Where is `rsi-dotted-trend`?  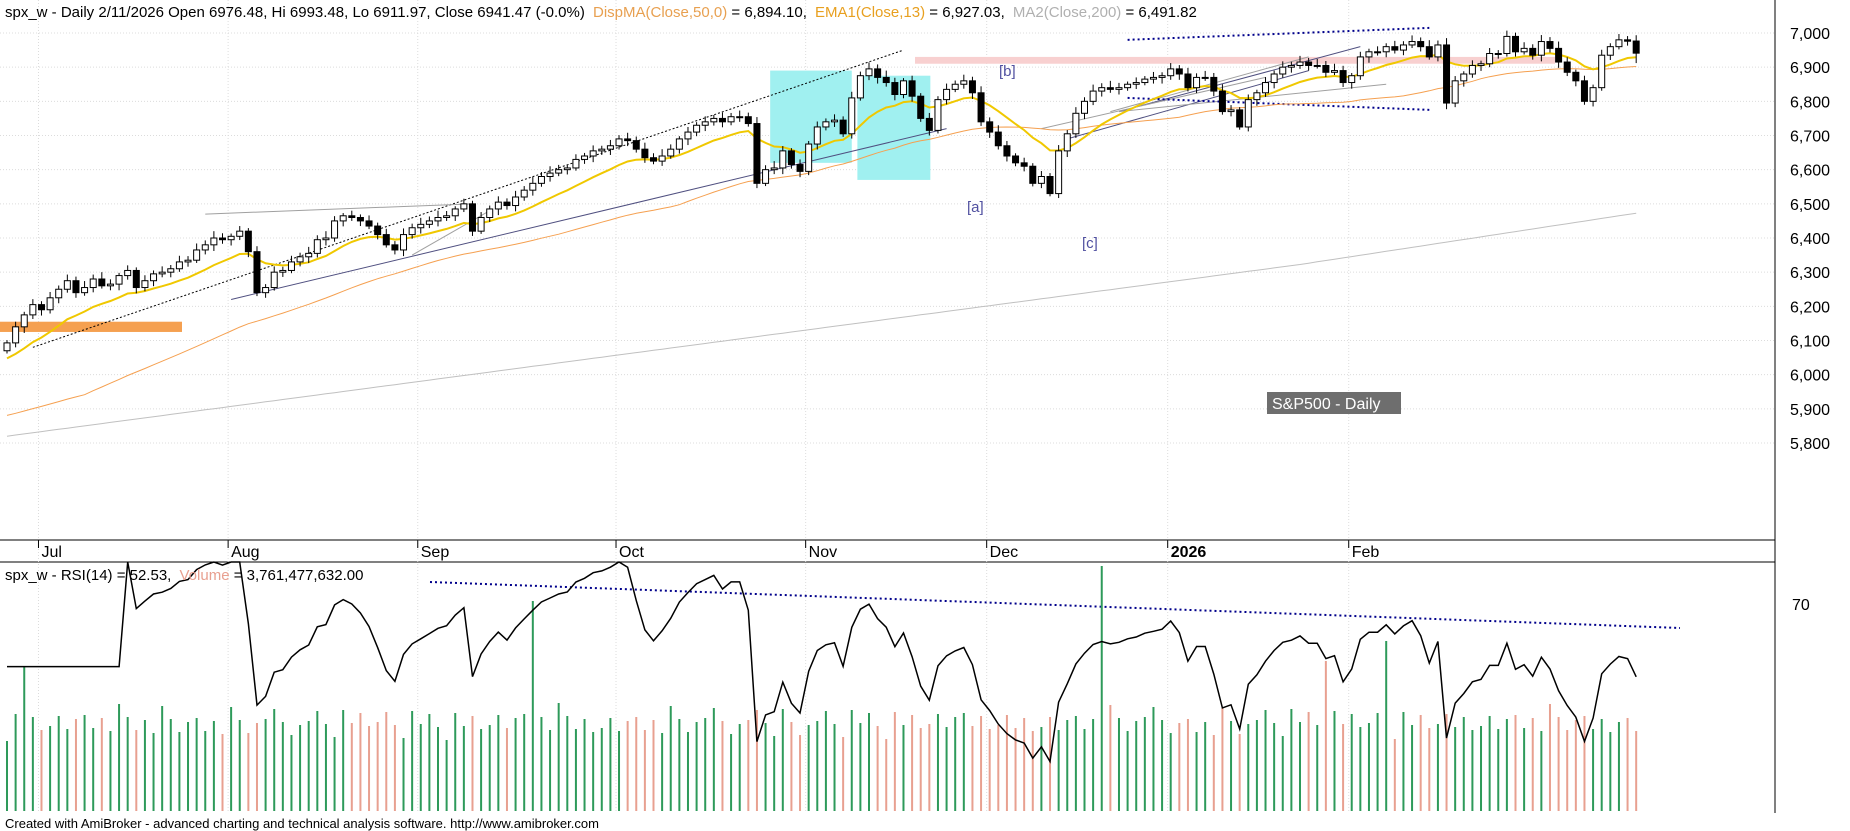
rsi-dotted-trend is located at coordinates (1055, 605).